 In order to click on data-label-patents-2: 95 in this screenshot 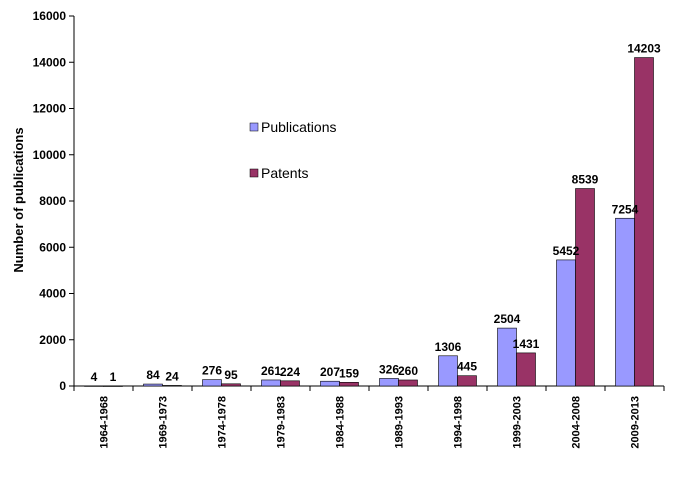, I will do `click(231, 375)`.